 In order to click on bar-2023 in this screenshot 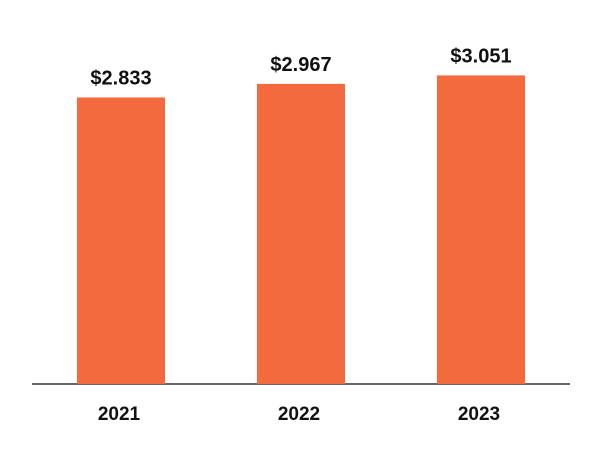, I will do `click(481, 229)`.